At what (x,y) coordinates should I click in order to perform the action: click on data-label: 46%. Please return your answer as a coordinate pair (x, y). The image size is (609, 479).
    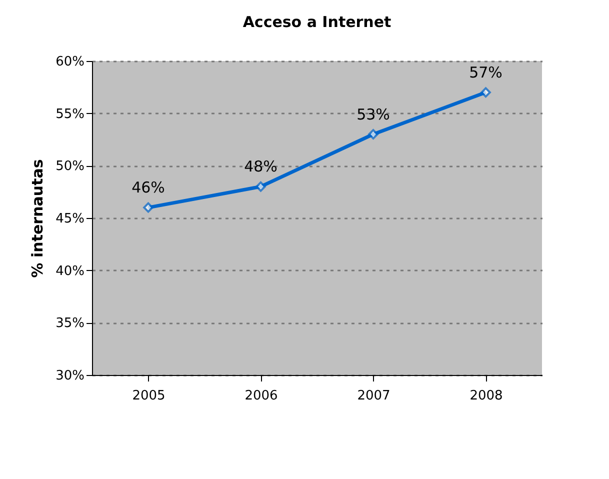
    Looking at the image, I should click on (148, 187).